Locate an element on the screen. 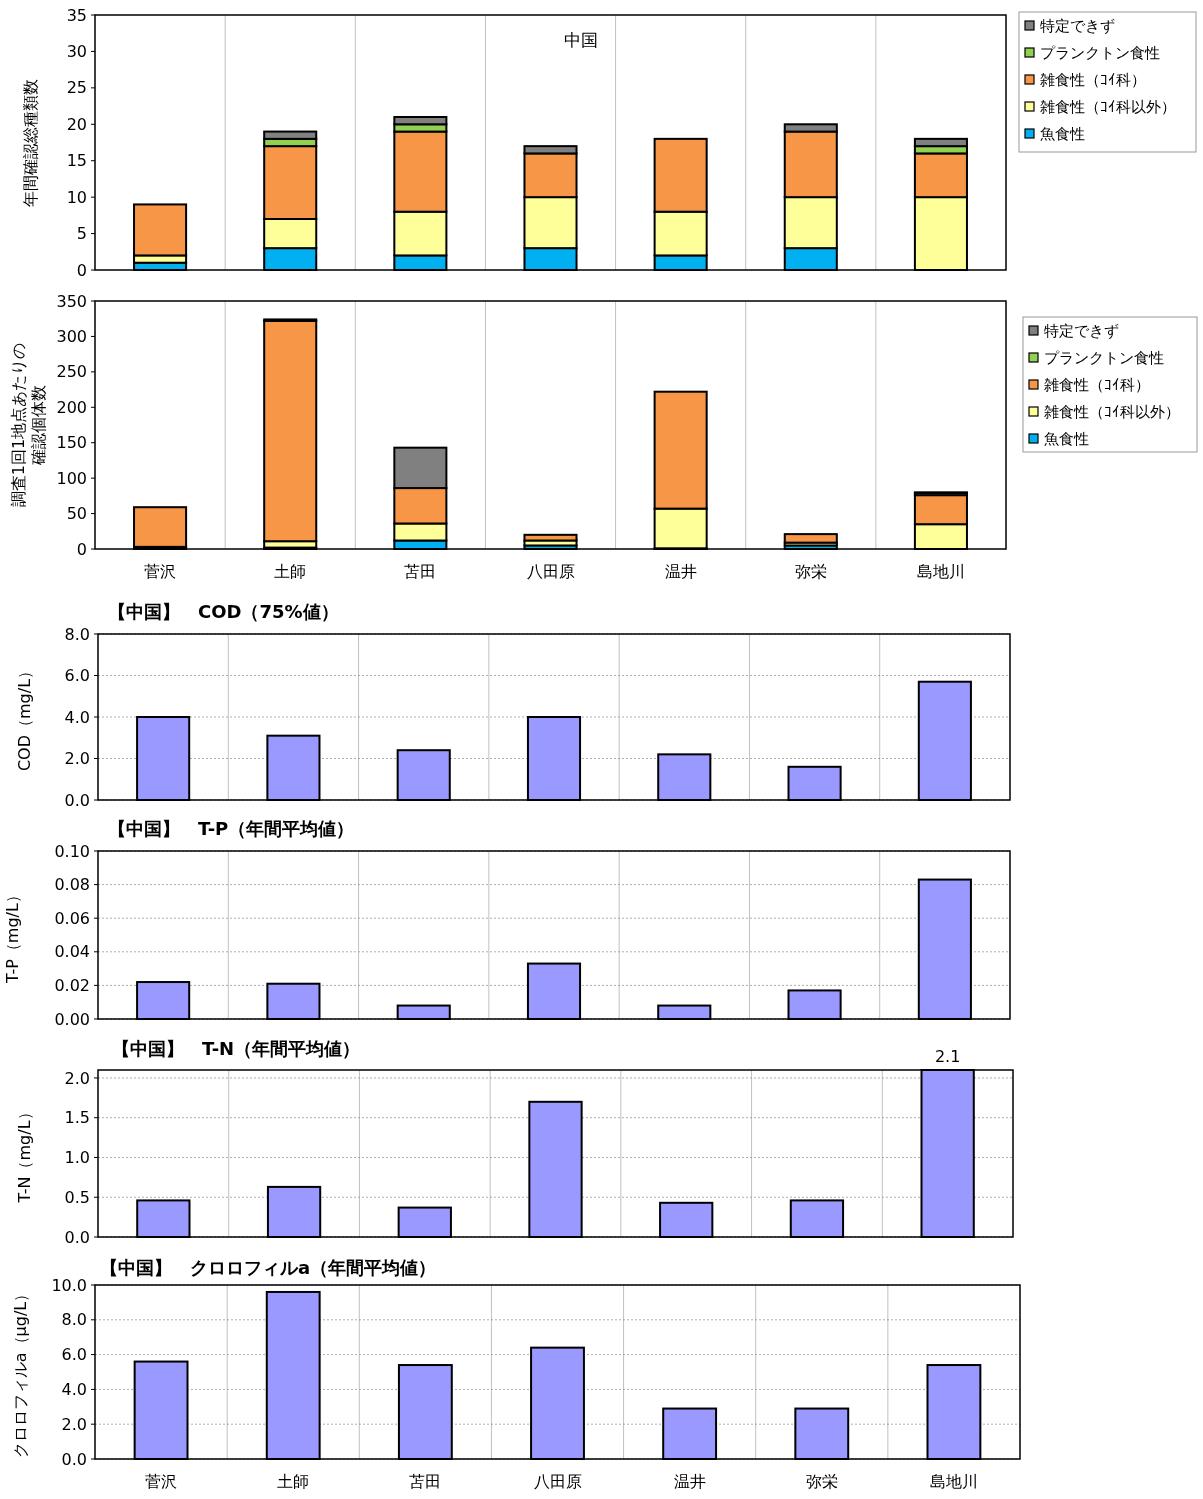 The width and height of the screenshot is (1203, 1499). y-axis-title: T-N（mg/L） is located at coordinates (24, 1154).